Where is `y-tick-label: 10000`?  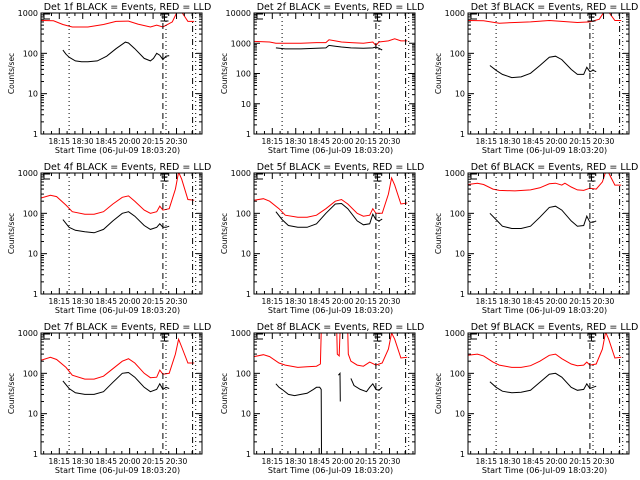 y-tick-label: 10000 is located at coordinates (238, 13).